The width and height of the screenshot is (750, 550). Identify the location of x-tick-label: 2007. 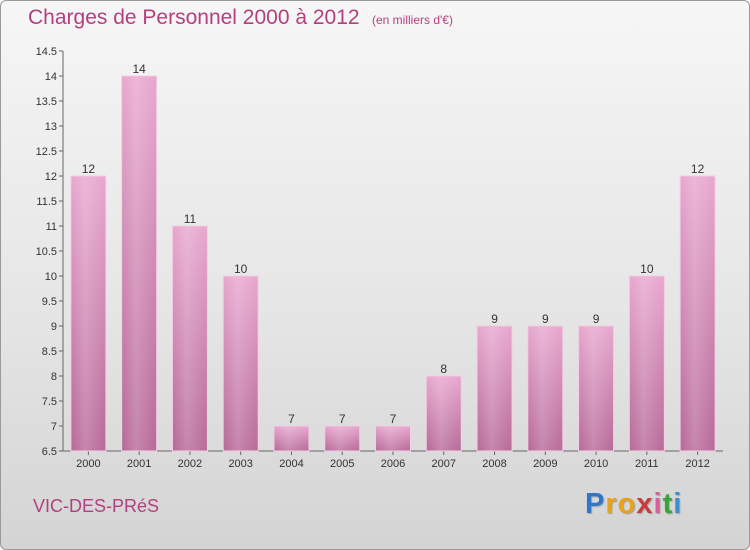
(444, 464).